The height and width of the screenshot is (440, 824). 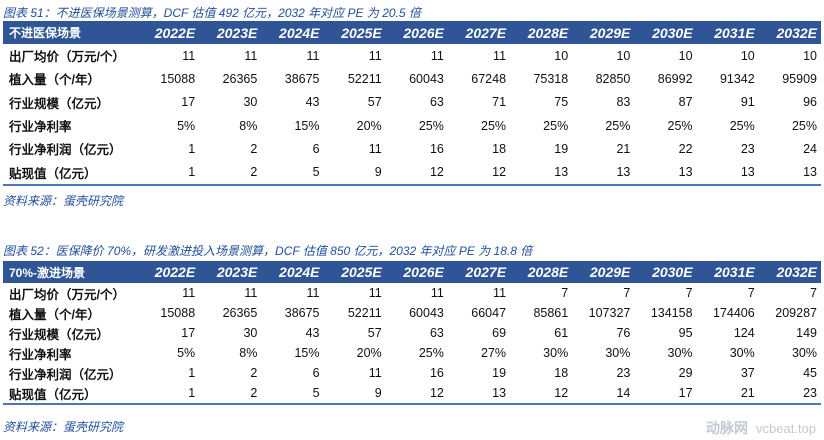 What do you see at coordinates (54, 314) in the screenshot?
I see `row-label: 植入量（个/年）` at bounding box center [54, 314].